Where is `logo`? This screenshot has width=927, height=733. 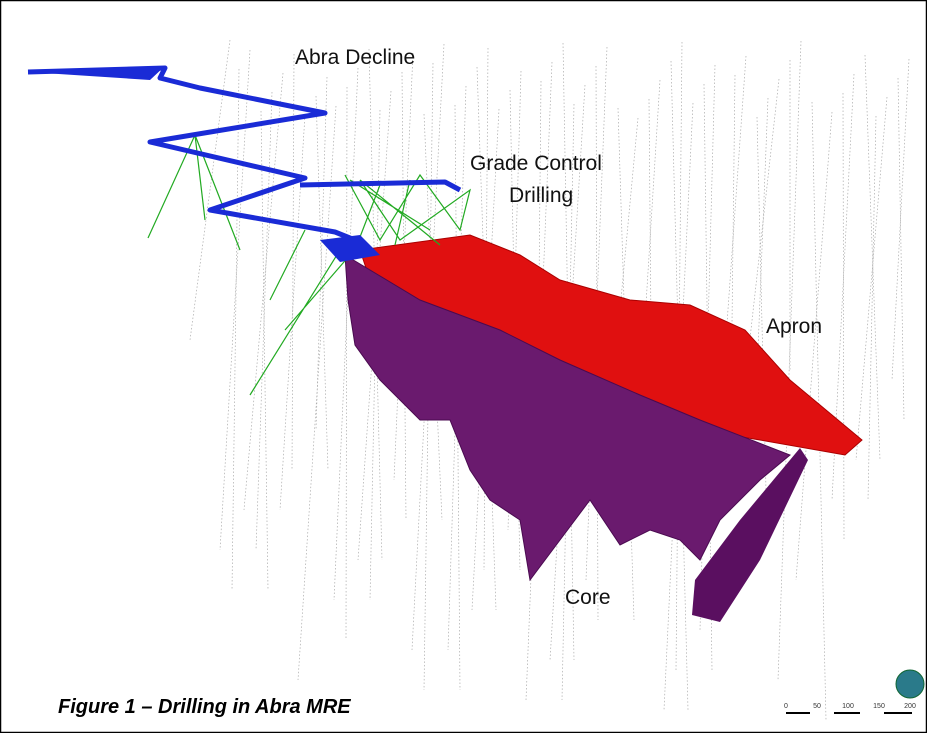 logo is located at coordinates (910, 684).